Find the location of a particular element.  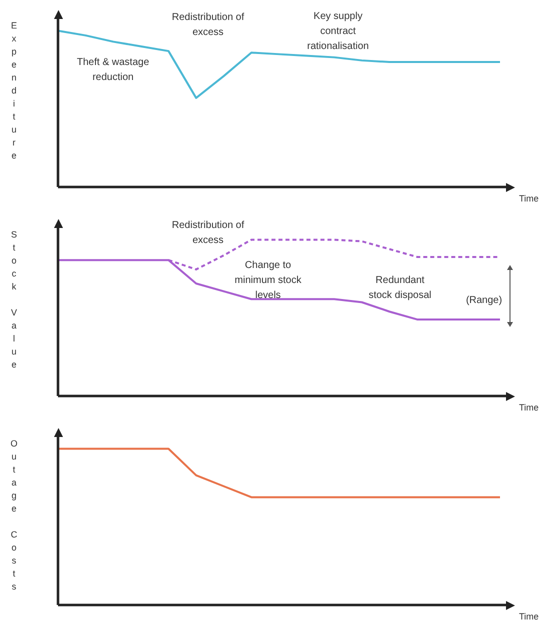

text: Expenditure is located at coordinates (14, 90).